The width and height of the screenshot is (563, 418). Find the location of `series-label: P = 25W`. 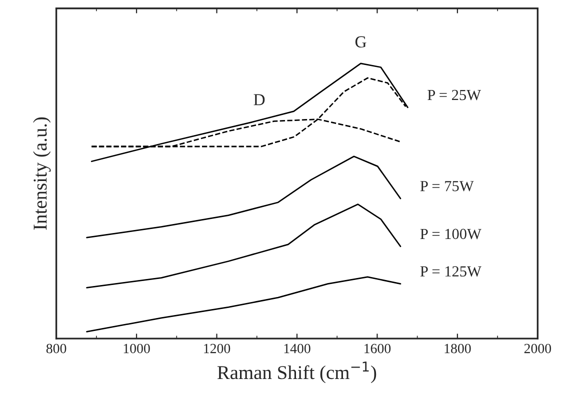

series-label: P = 25W is located at coordinates (454, 95).